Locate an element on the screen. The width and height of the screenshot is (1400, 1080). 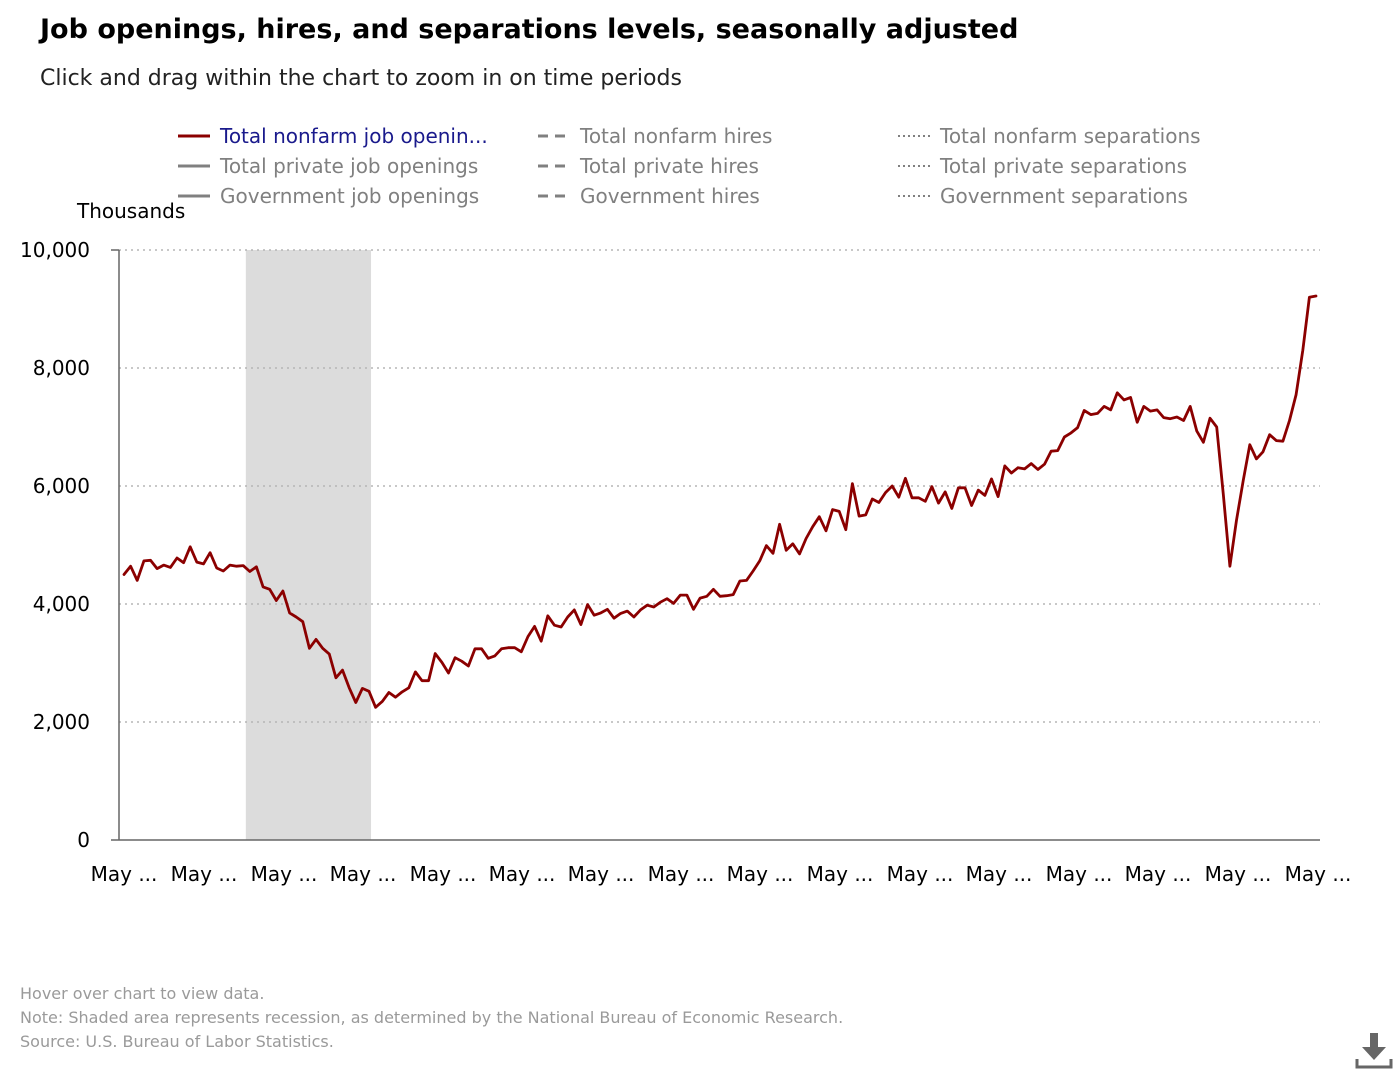
y-tick-label: 4,000 is located at coordinates (61, 604).